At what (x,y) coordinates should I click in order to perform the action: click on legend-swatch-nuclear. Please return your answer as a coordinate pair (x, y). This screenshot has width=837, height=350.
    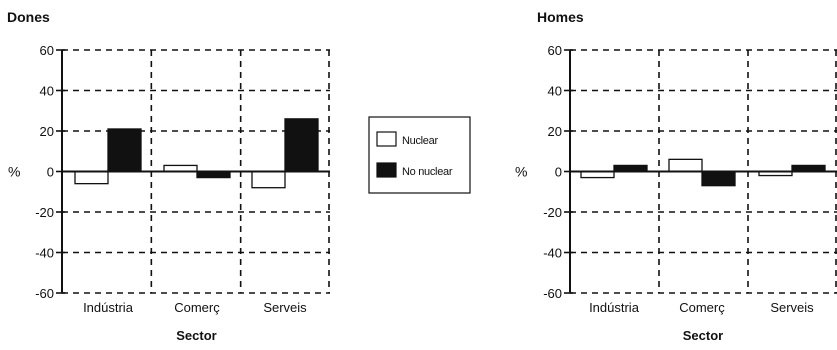
    Looking at the image, I should click on (386, 139).